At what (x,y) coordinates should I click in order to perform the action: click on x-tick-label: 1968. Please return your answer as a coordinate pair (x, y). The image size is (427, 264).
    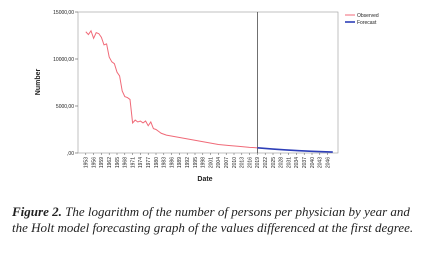
    Looking at the image, I should click on (126, 162).